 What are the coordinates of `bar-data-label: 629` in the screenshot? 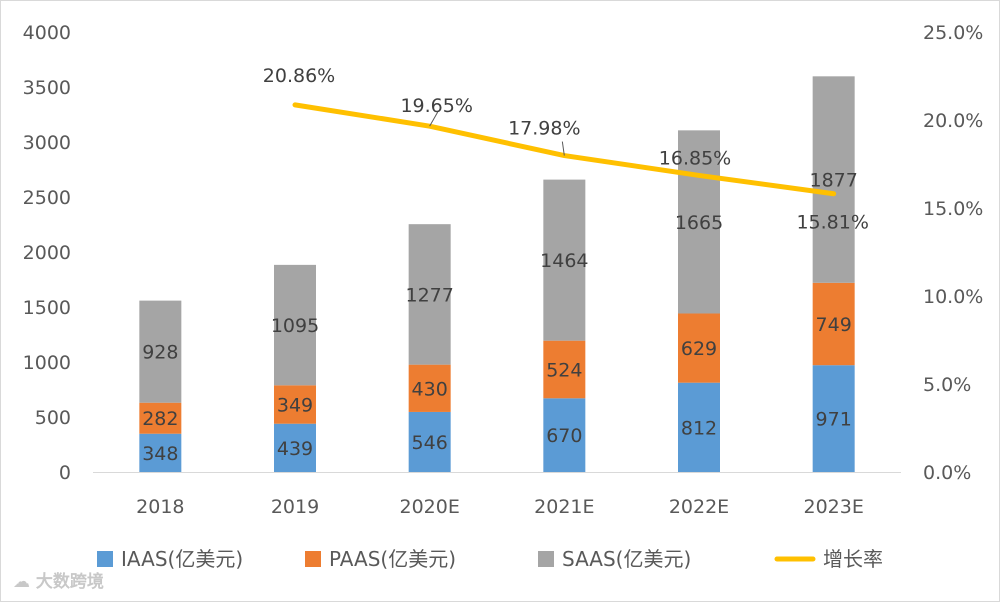 It's located at (699, 349).